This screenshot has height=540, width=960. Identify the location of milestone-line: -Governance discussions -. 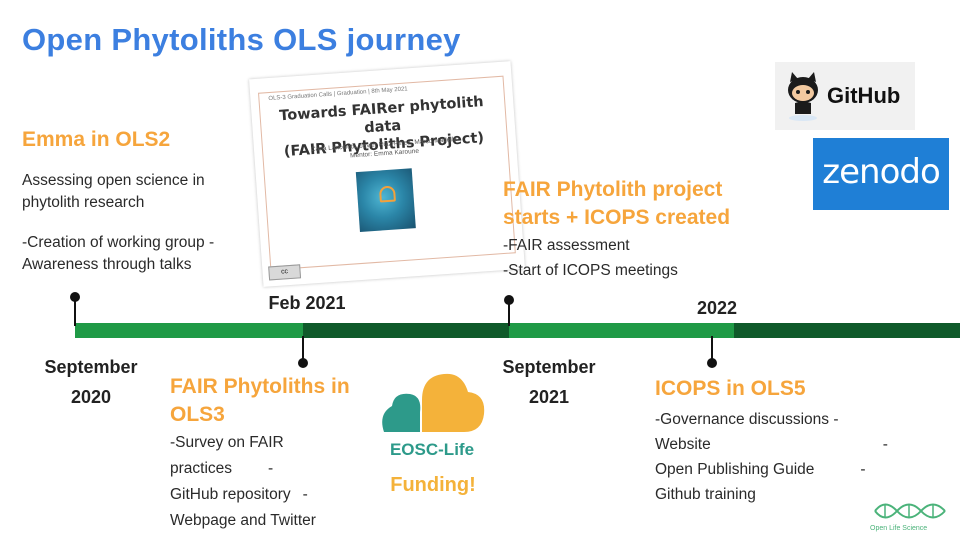
(747, 419).